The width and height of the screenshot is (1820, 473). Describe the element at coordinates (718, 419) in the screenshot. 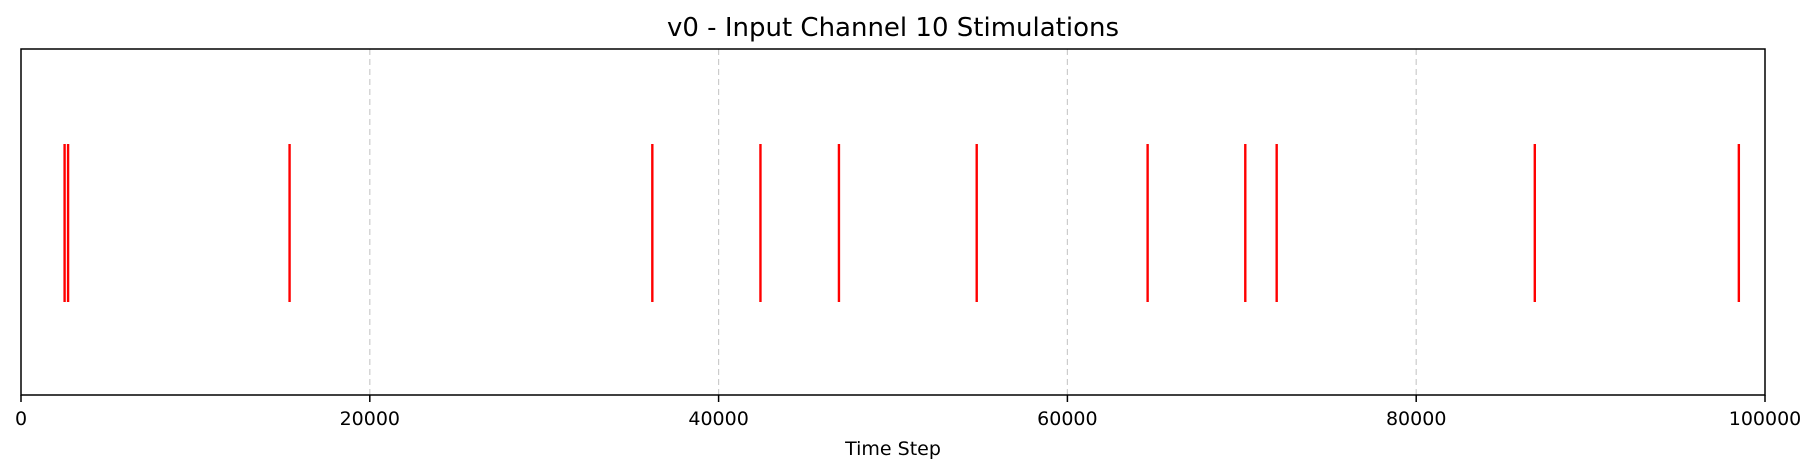

I see `x-tick-label-40000: 40000` at that location.